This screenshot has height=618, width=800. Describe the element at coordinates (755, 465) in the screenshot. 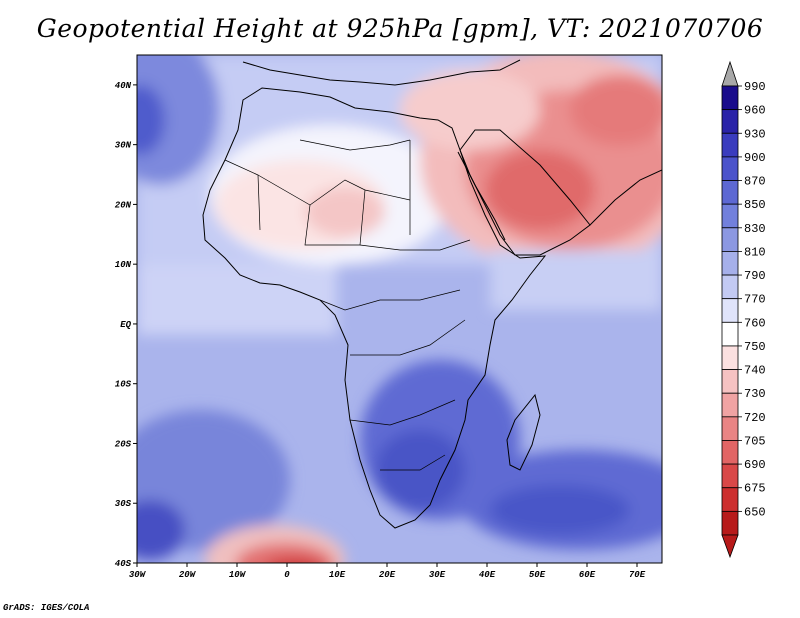

I see `colorbar-label: 690` at that location.